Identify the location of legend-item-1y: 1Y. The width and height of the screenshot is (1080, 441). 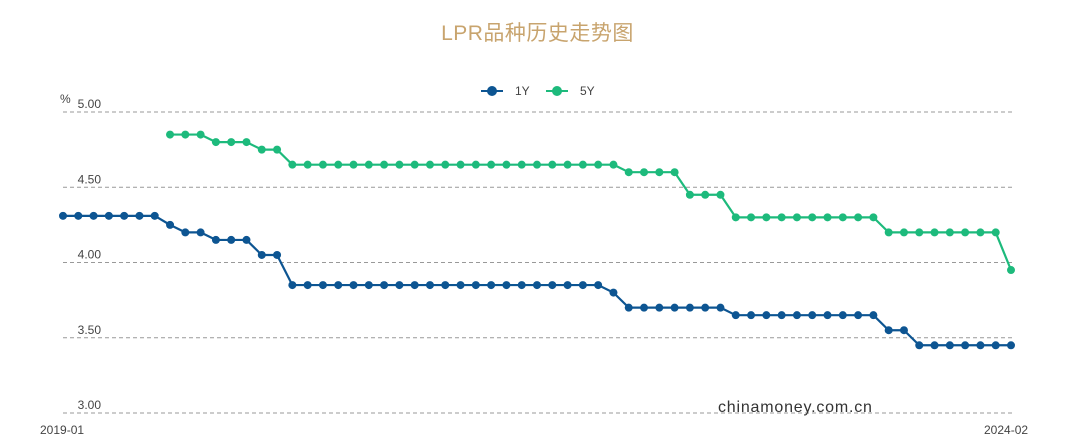
(505, 91).